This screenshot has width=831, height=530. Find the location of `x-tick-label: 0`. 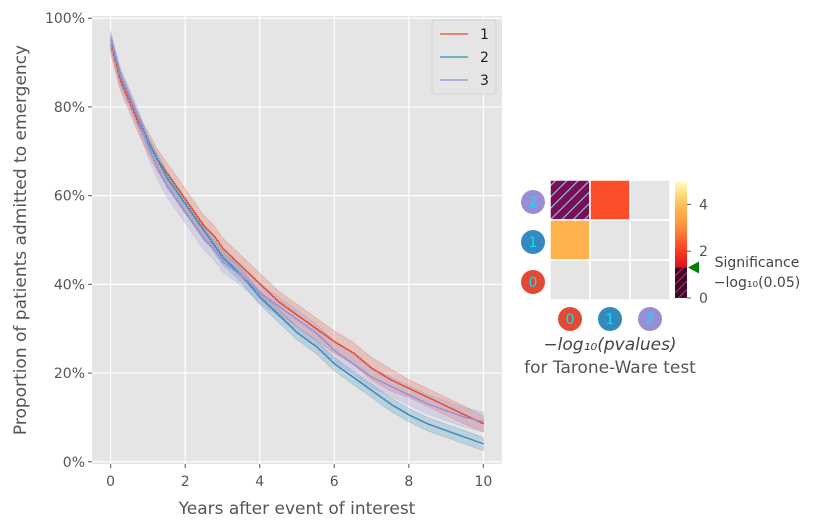

x-tick-label: 0 is located at coordinates (110, 482).